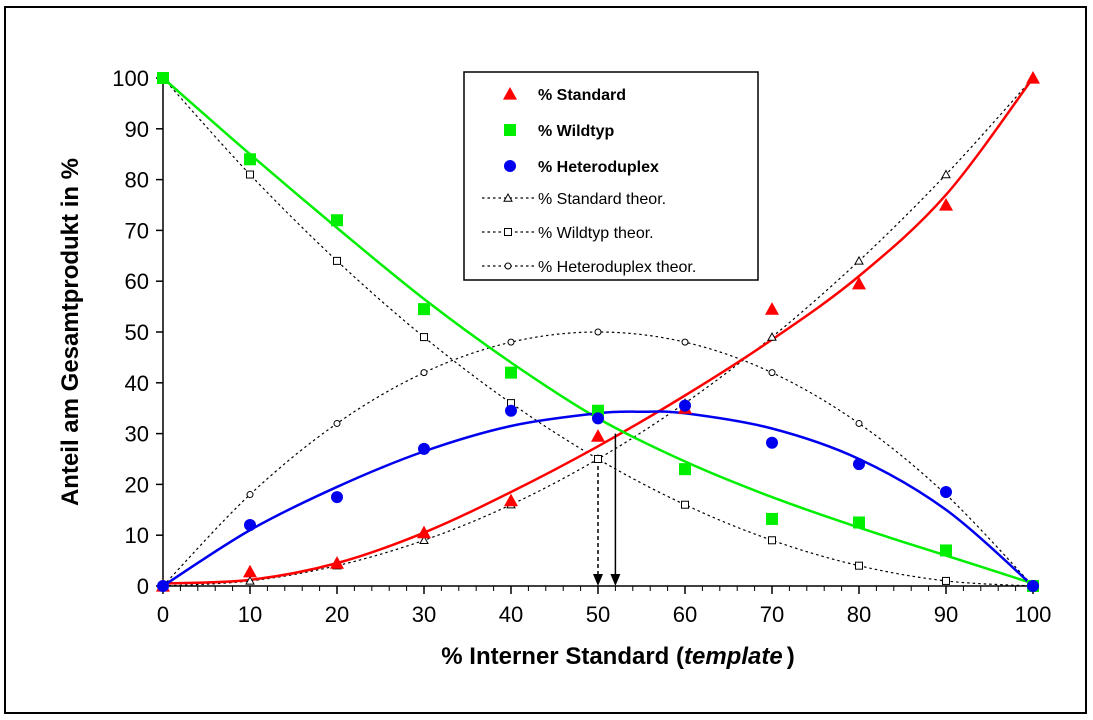 Image resolution: width=1093 pixels, height=720 pixels. What do you see at coordinates (130, 78) in the screenshot?
I see `y-tick-label: 100` at bounding box center [130, 78].